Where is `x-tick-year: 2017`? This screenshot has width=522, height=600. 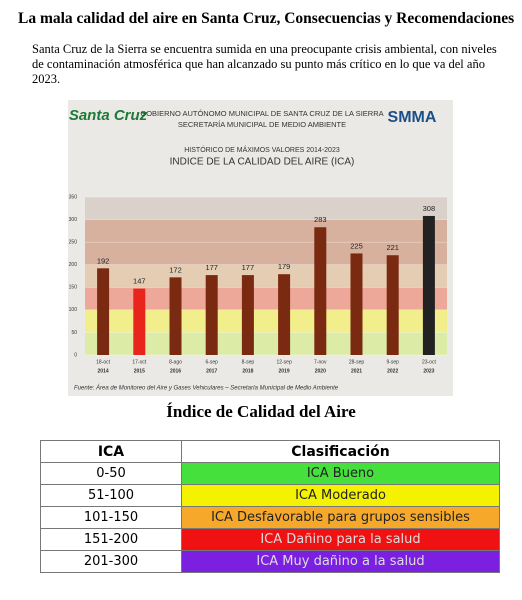 x-tick-year: 2017 is located at coordinates (211, 371).